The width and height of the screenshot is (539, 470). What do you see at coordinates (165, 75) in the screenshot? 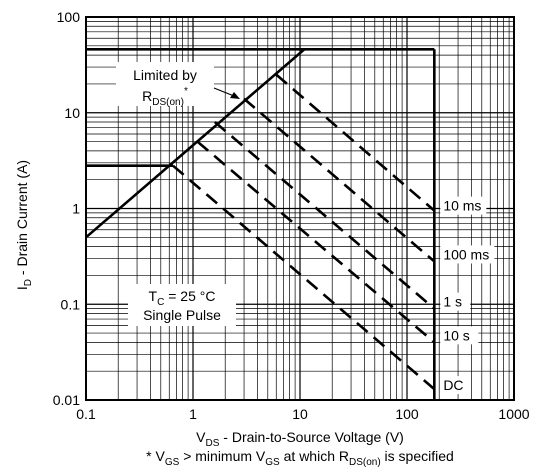
I see `limited-by-label: Limited by` at bounding box center [165, 75].